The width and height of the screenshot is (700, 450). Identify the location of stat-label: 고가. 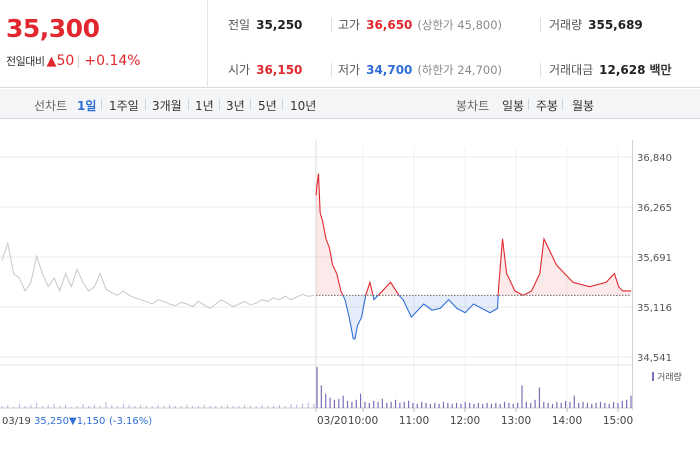
(349, 25).